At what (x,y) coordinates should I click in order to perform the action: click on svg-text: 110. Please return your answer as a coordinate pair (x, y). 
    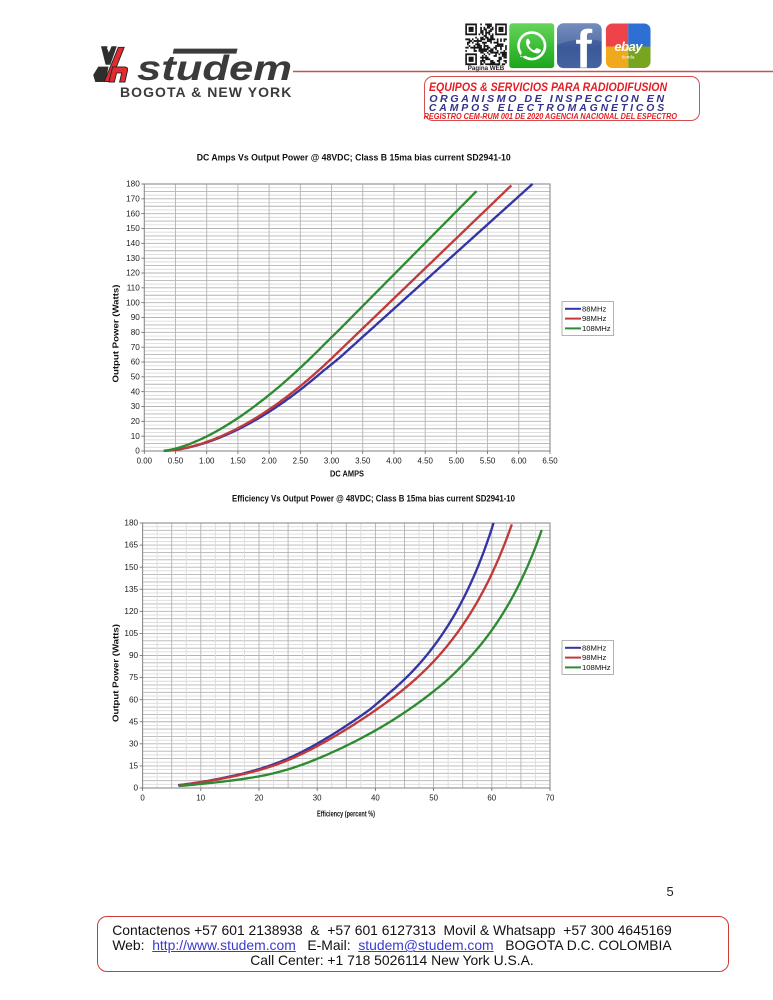
    Looking at the image, I should click on (133, 287).